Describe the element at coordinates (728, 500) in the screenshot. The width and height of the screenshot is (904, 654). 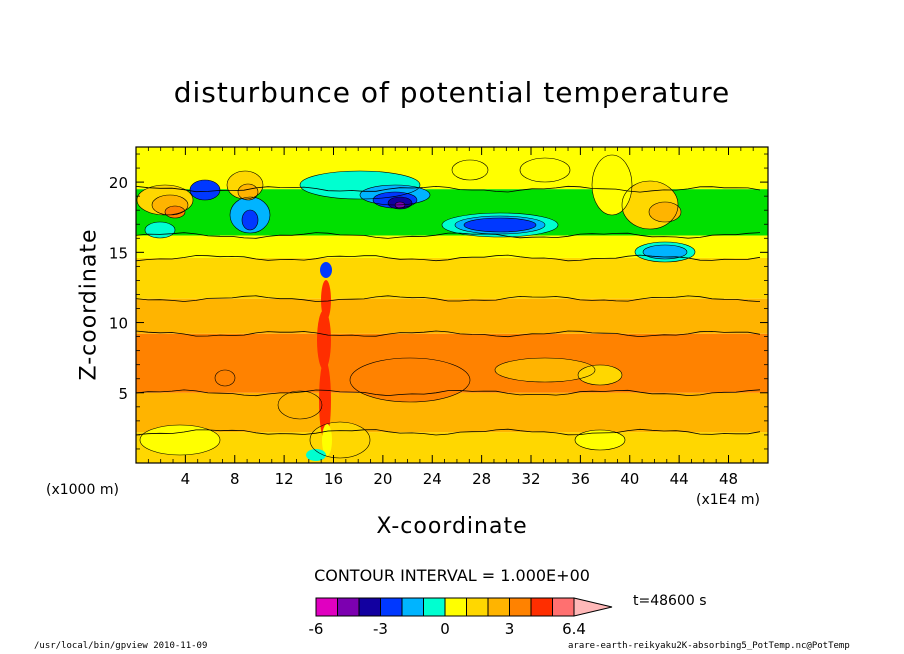
I see `x-unit-right: (x1E4 m)` at that location.